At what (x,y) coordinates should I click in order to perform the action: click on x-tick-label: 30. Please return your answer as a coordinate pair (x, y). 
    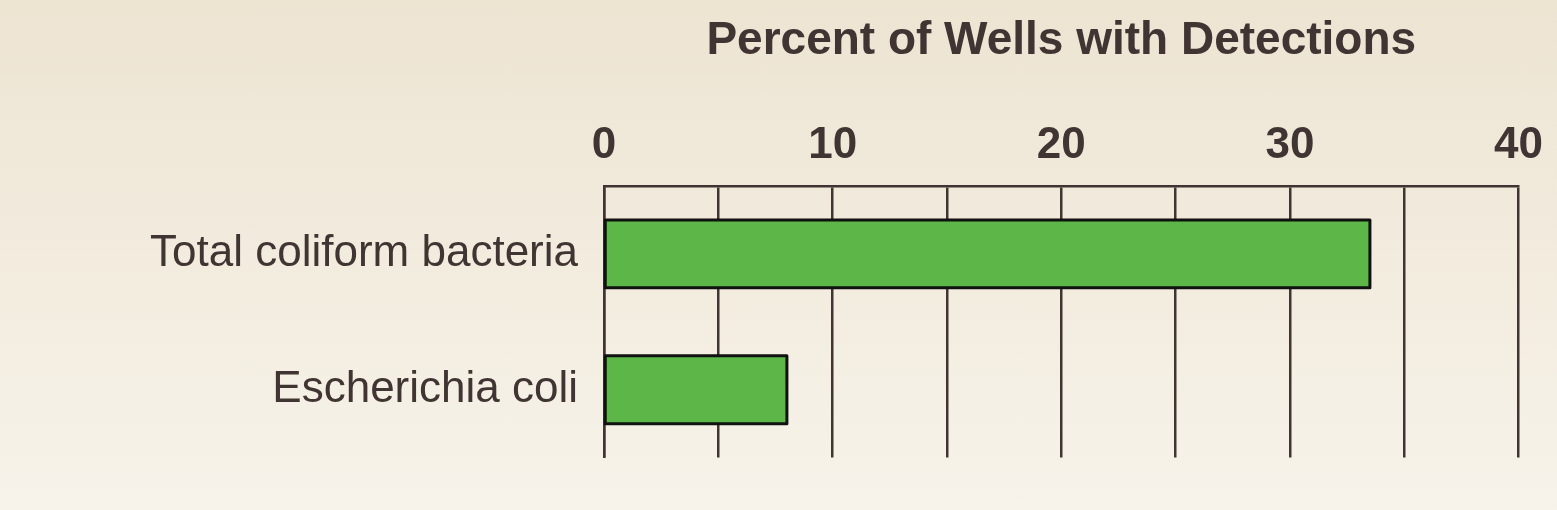
    Looking at the image, I should click on (1290, 142).